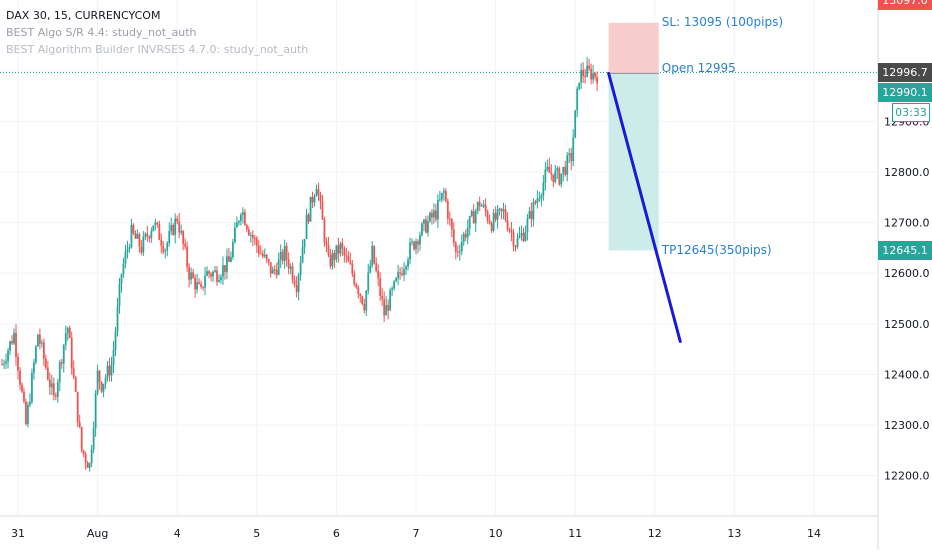 Image resolution: width=932 pixels, height=554 pixels. Describe the element at coordinates (907, 425) in the screenshot. I see `y-tick-label: 12300.0` at that location.